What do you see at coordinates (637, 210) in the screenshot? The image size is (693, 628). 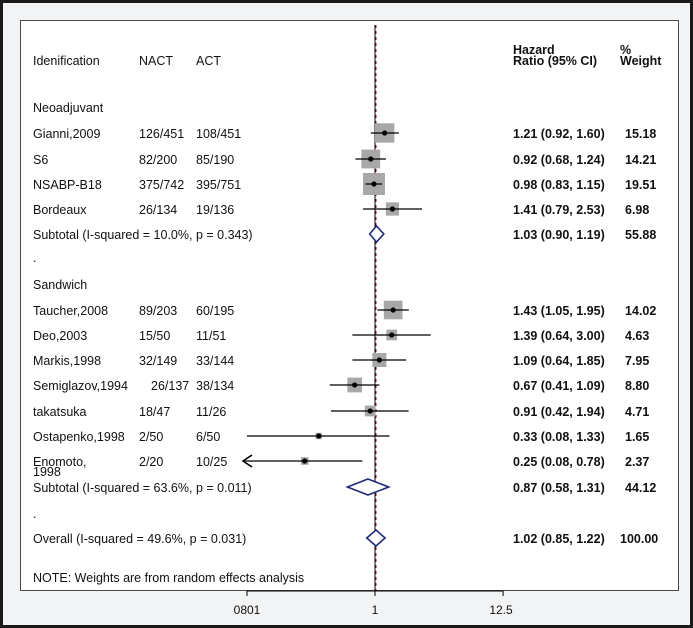 I see `row-weight: 6.98` at bounding box center [637, 210].